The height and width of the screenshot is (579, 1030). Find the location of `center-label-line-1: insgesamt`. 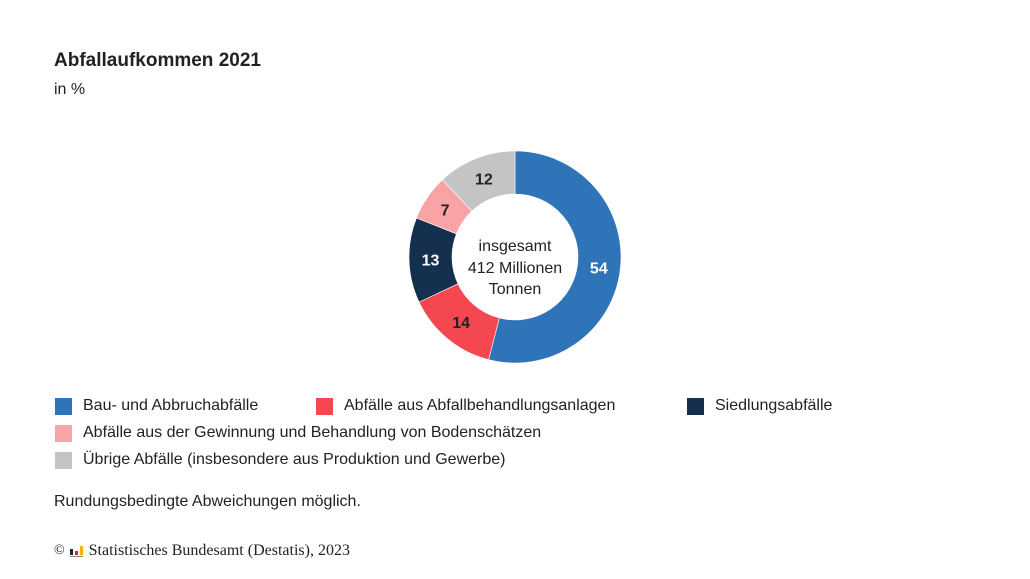

center-label-line-1: insgesamt is located at coordinates (515, 246).